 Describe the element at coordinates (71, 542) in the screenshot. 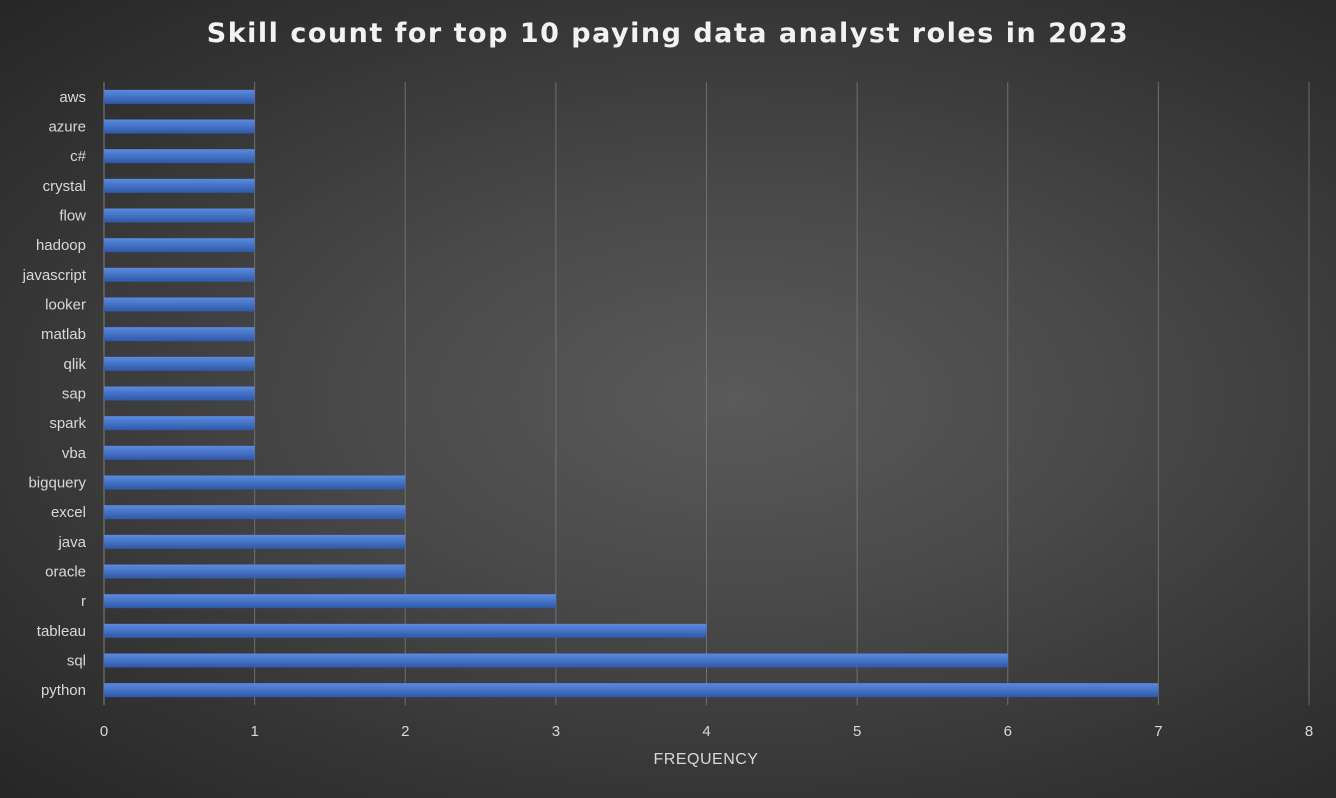

I see `y-tick-label-java: java` at that location.